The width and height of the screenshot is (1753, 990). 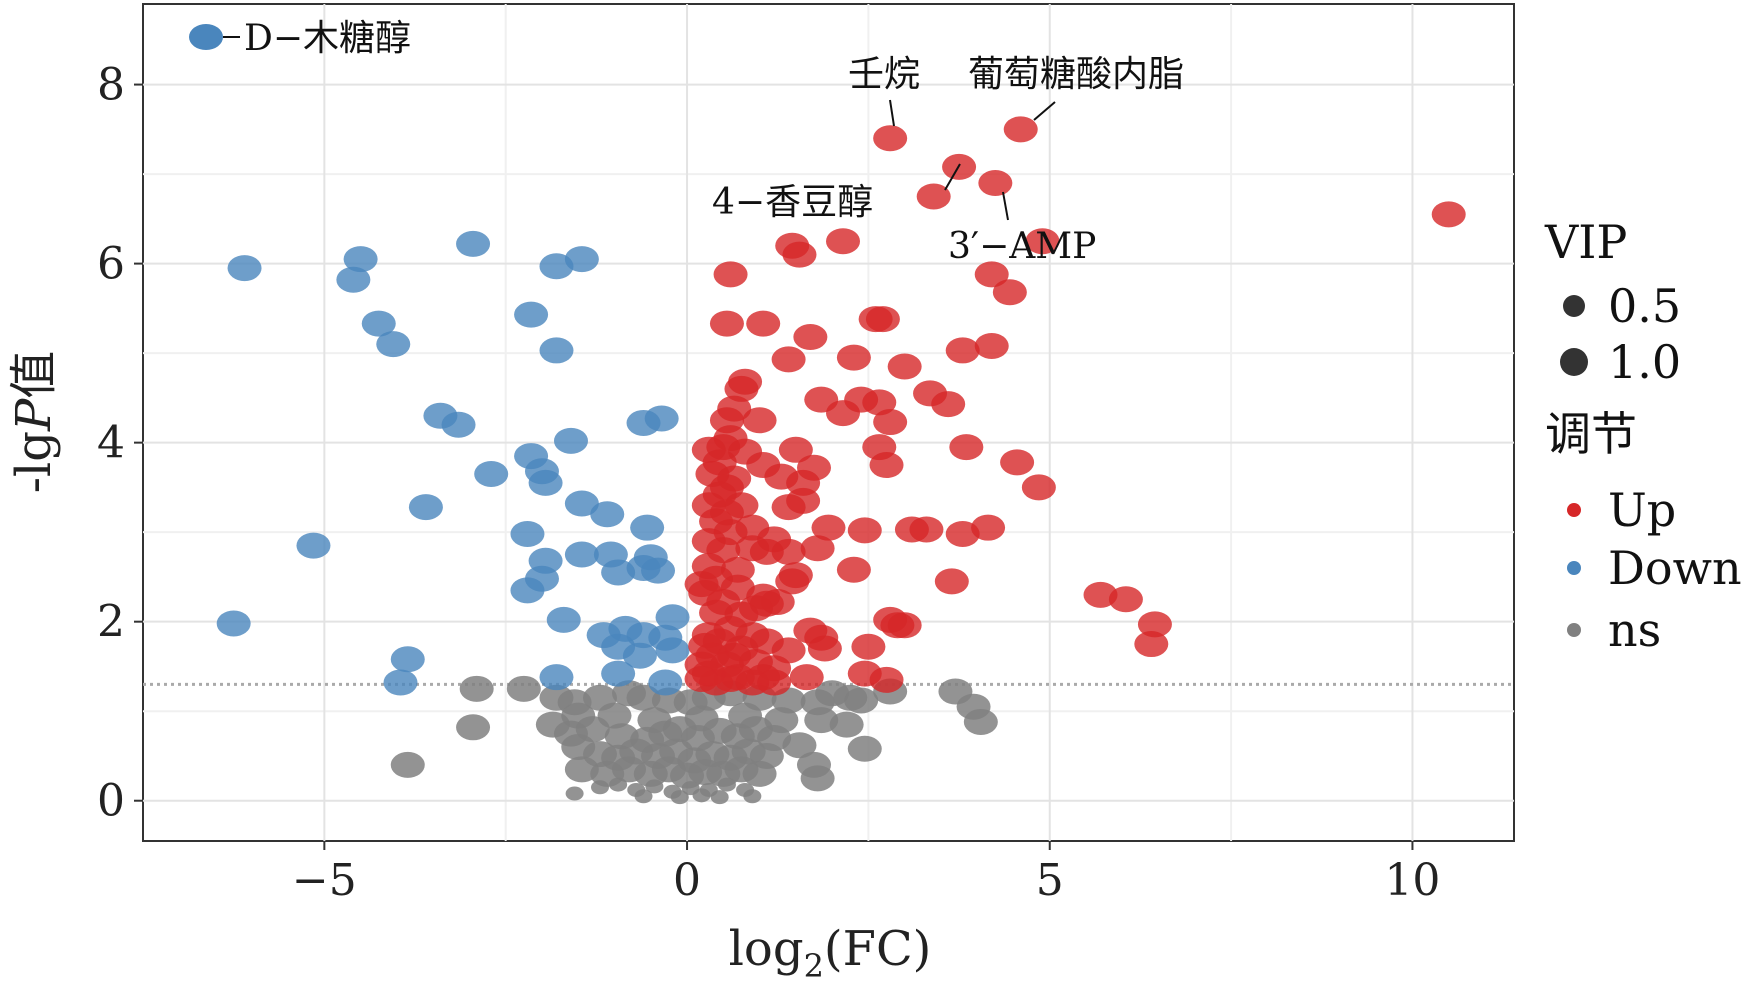 What do you see at coordinates (1574, 510) in the screenshot?
I see `legend-up-dot` at bounding box center [1574, 510].